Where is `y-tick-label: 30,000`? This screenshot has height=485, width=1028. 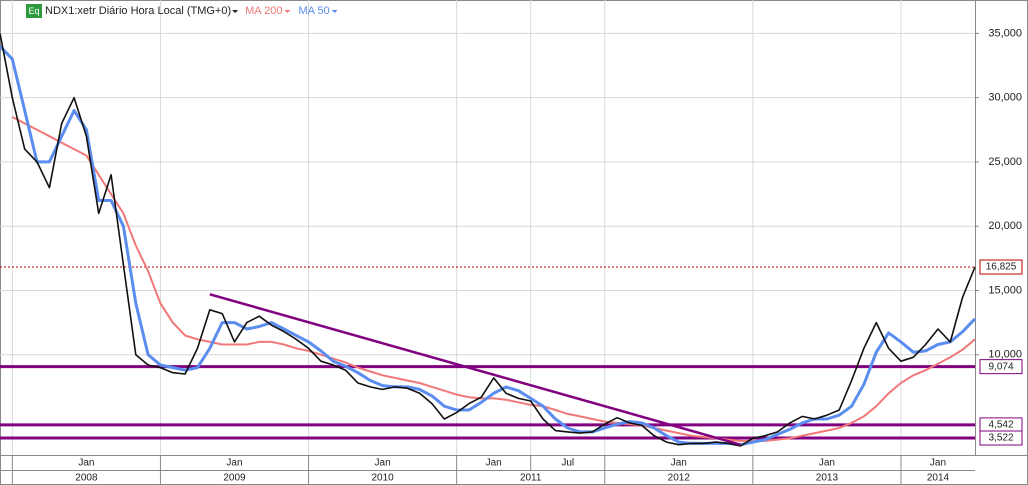 y-tick-label: 30,000 is located at coordinates (1005, 98).